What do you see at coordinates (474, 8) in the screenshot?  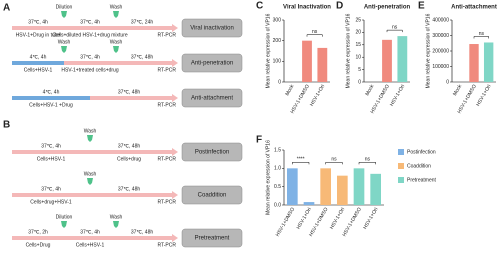 I see `chart-title: Anti-attachment` at bounding box center [474, 8].